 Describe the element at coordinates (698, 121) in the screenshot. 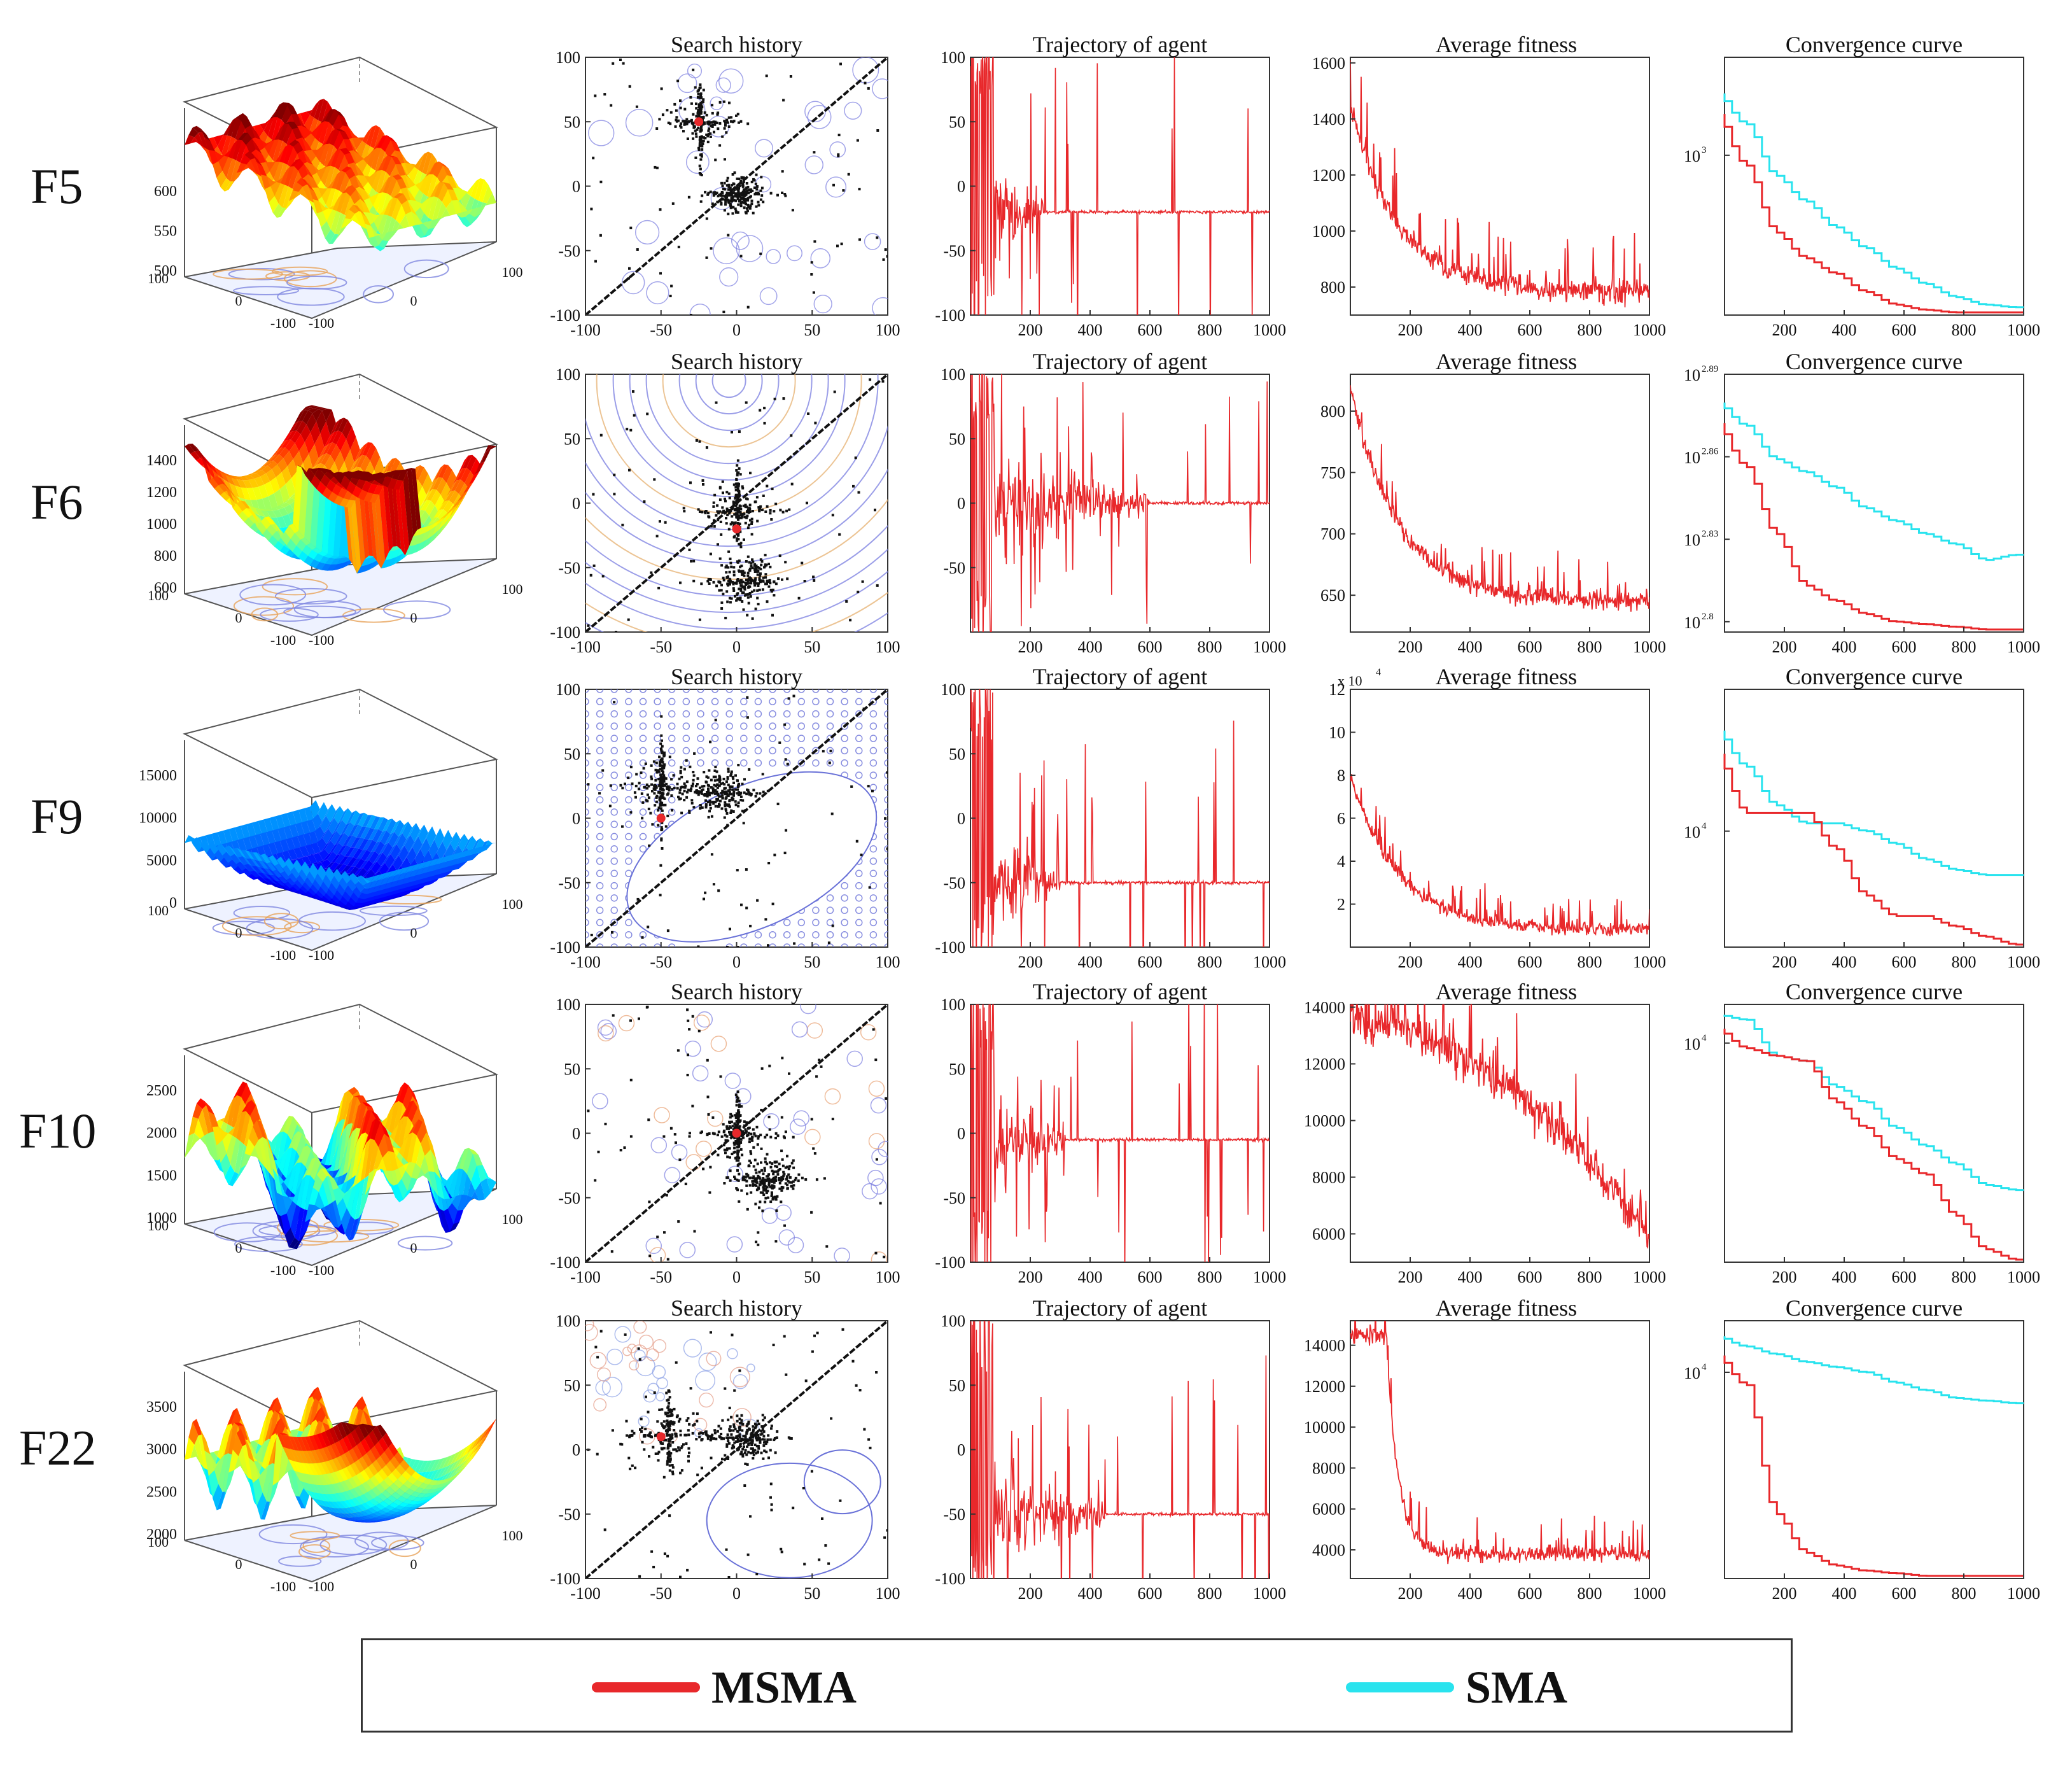

I see `search-best-point` at that location.